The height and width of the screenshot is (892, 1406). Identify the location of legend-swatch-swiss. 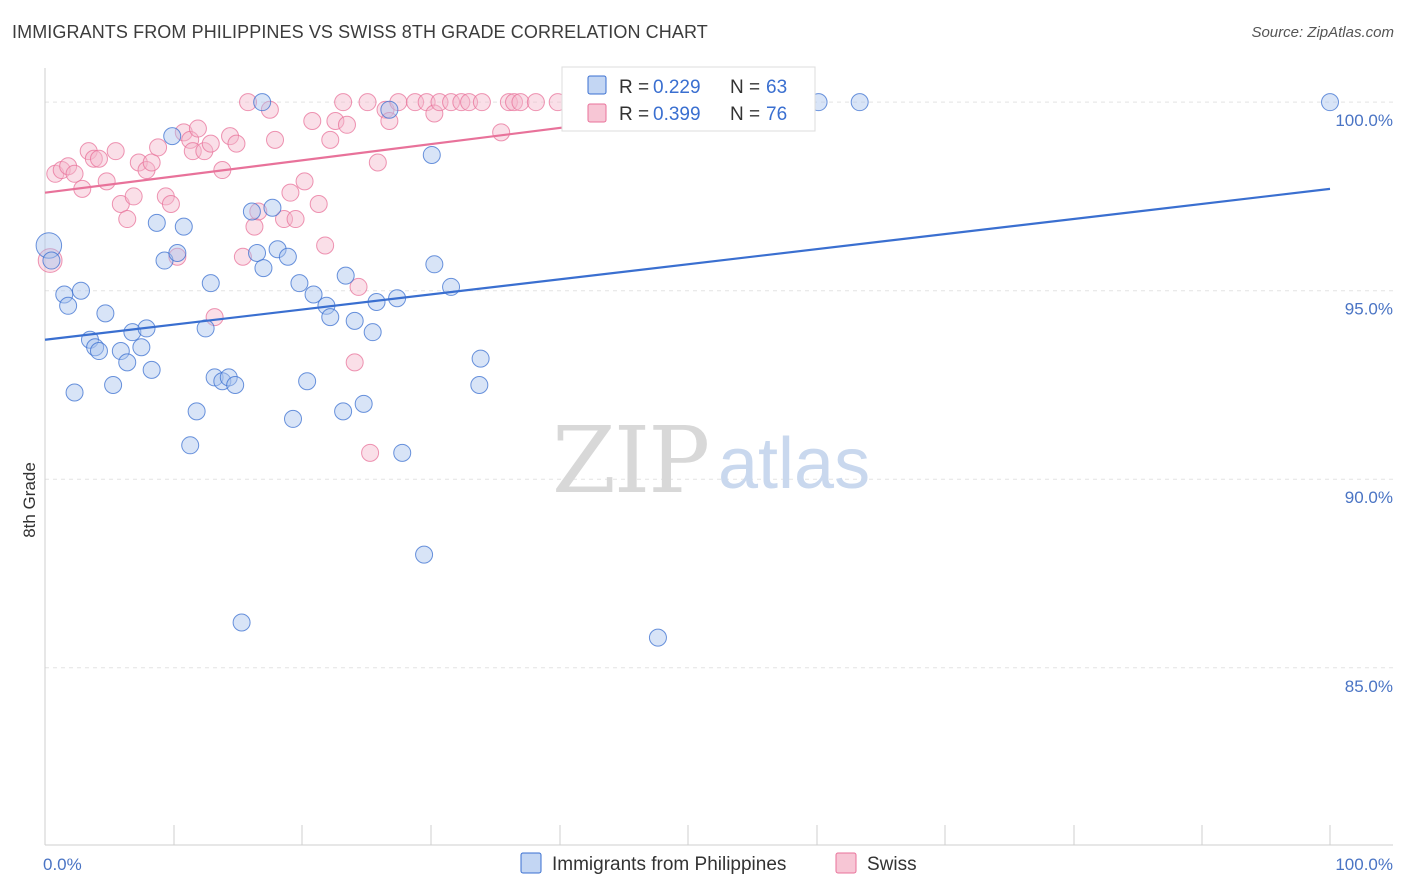
(597, 113).